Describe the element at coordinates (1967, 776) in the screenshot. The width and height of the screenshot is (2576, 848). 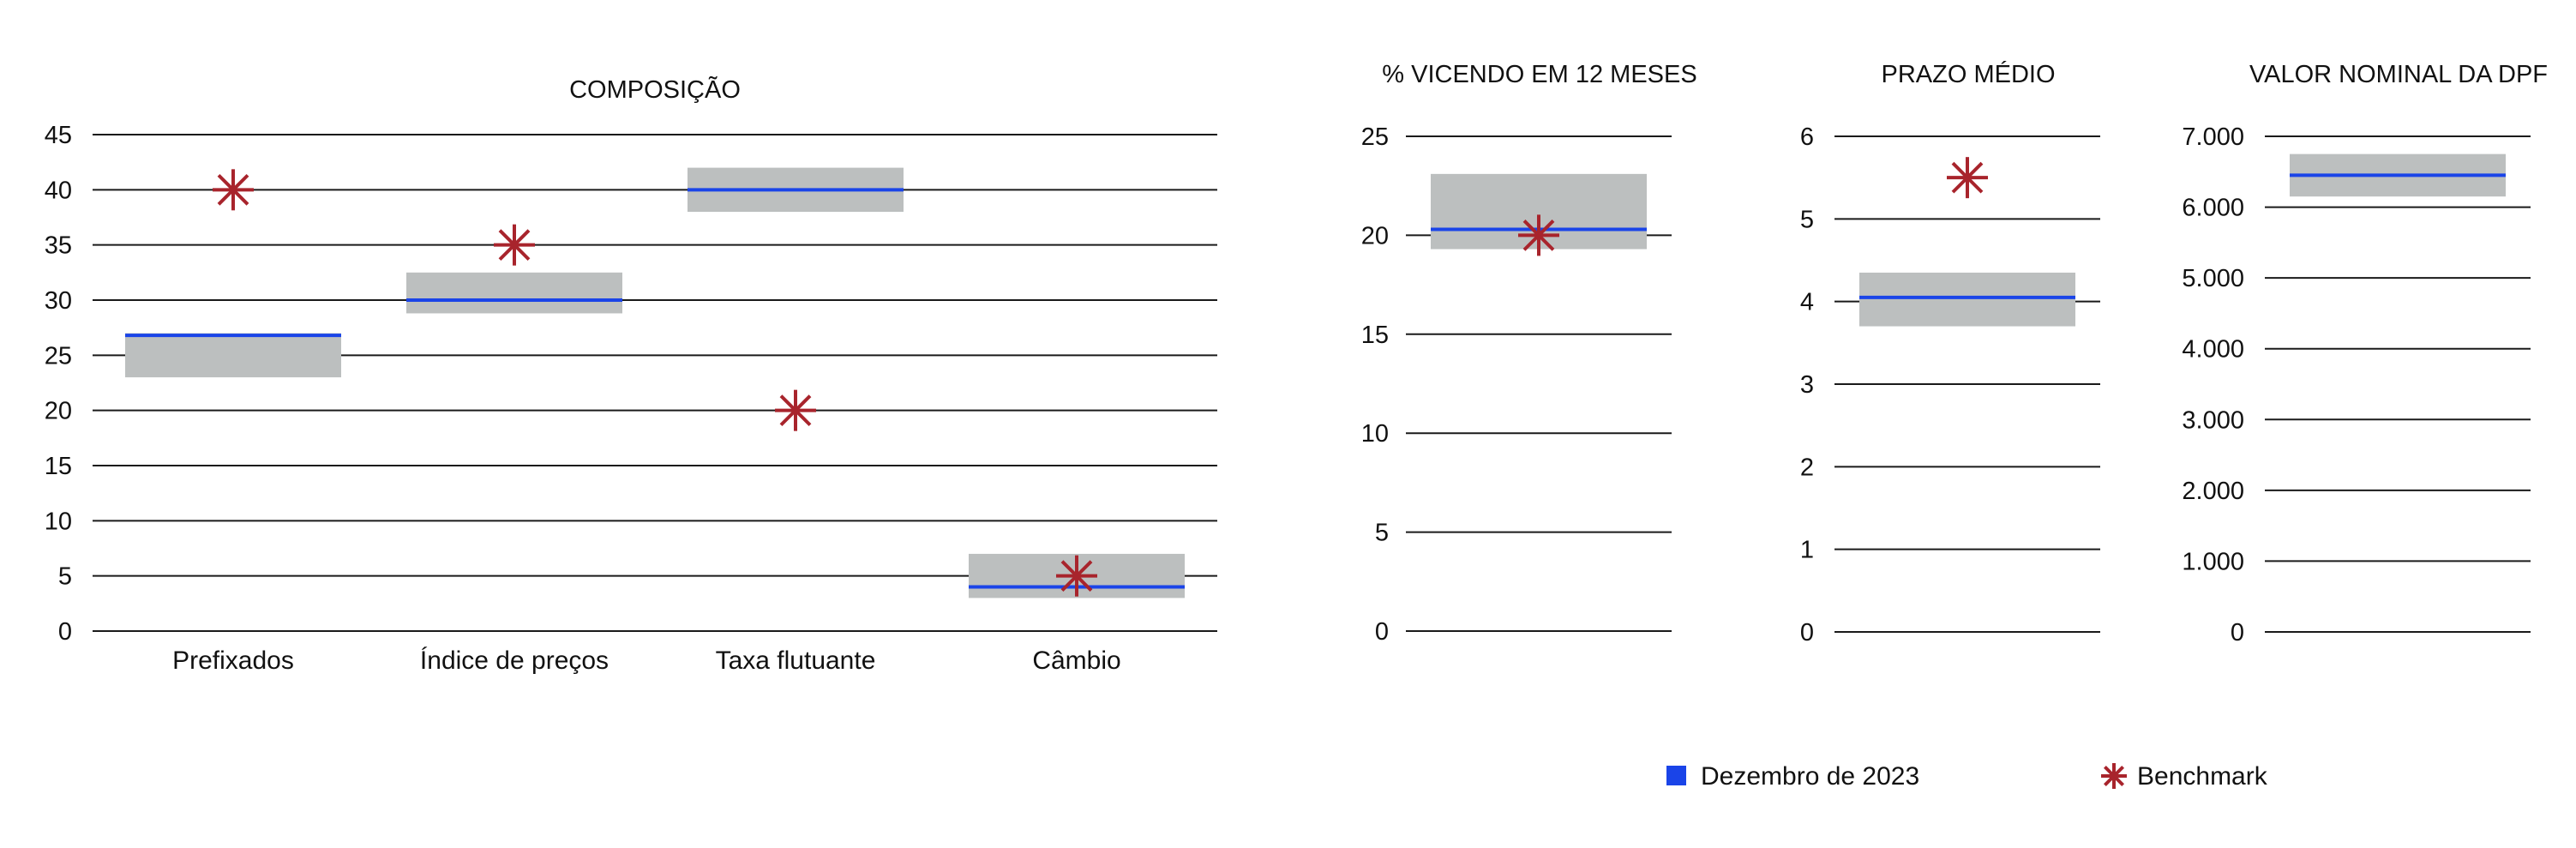
I see `legend: Dezembro de 2023 Benchmark` at that location.